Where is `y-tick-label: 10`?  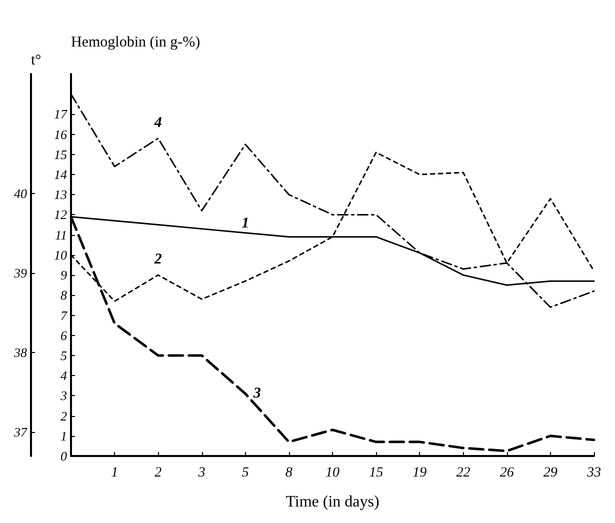
y-tick-label: 10 is located at coordinates (61, 254).